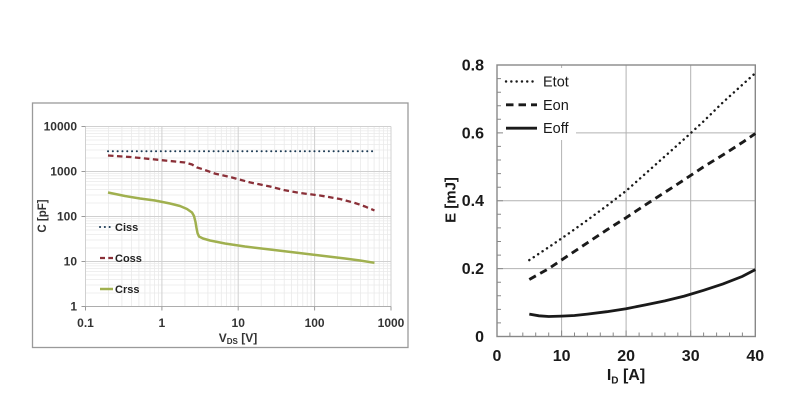 This screenshot has width=800, height=419. What do you see at coordinates (451, 200) in the screenshot?
I see `svg-text: E [mJ]` at bounding box center [451, 200].